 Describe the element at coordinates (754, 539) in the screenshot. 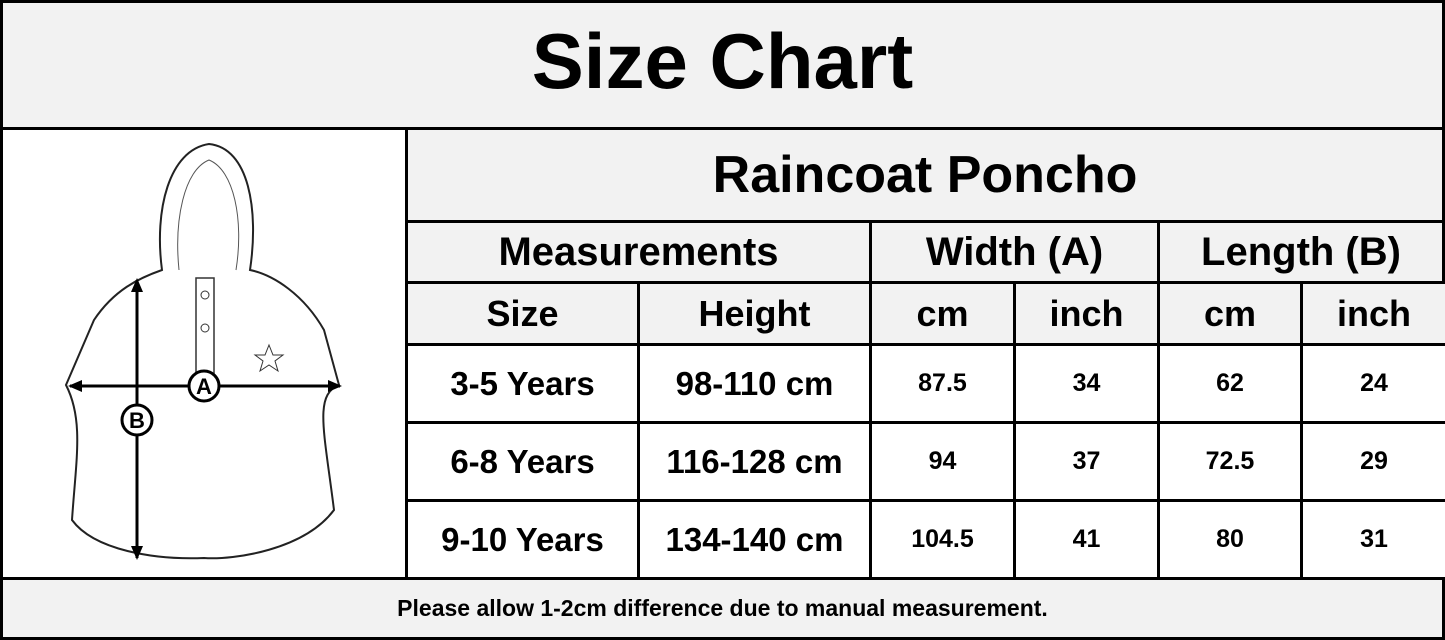

I see `table-cell: 134-140 cm` at that location.